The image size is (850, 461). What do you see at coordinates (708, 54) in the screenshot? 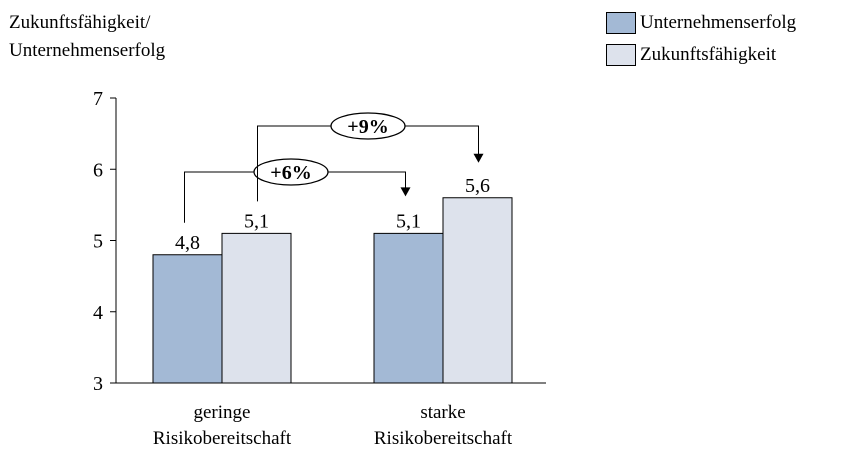
I see `legend-label-zukunftsfaehigkeit: Zukunftsfähigkeit` at bounding box center [708, 54].